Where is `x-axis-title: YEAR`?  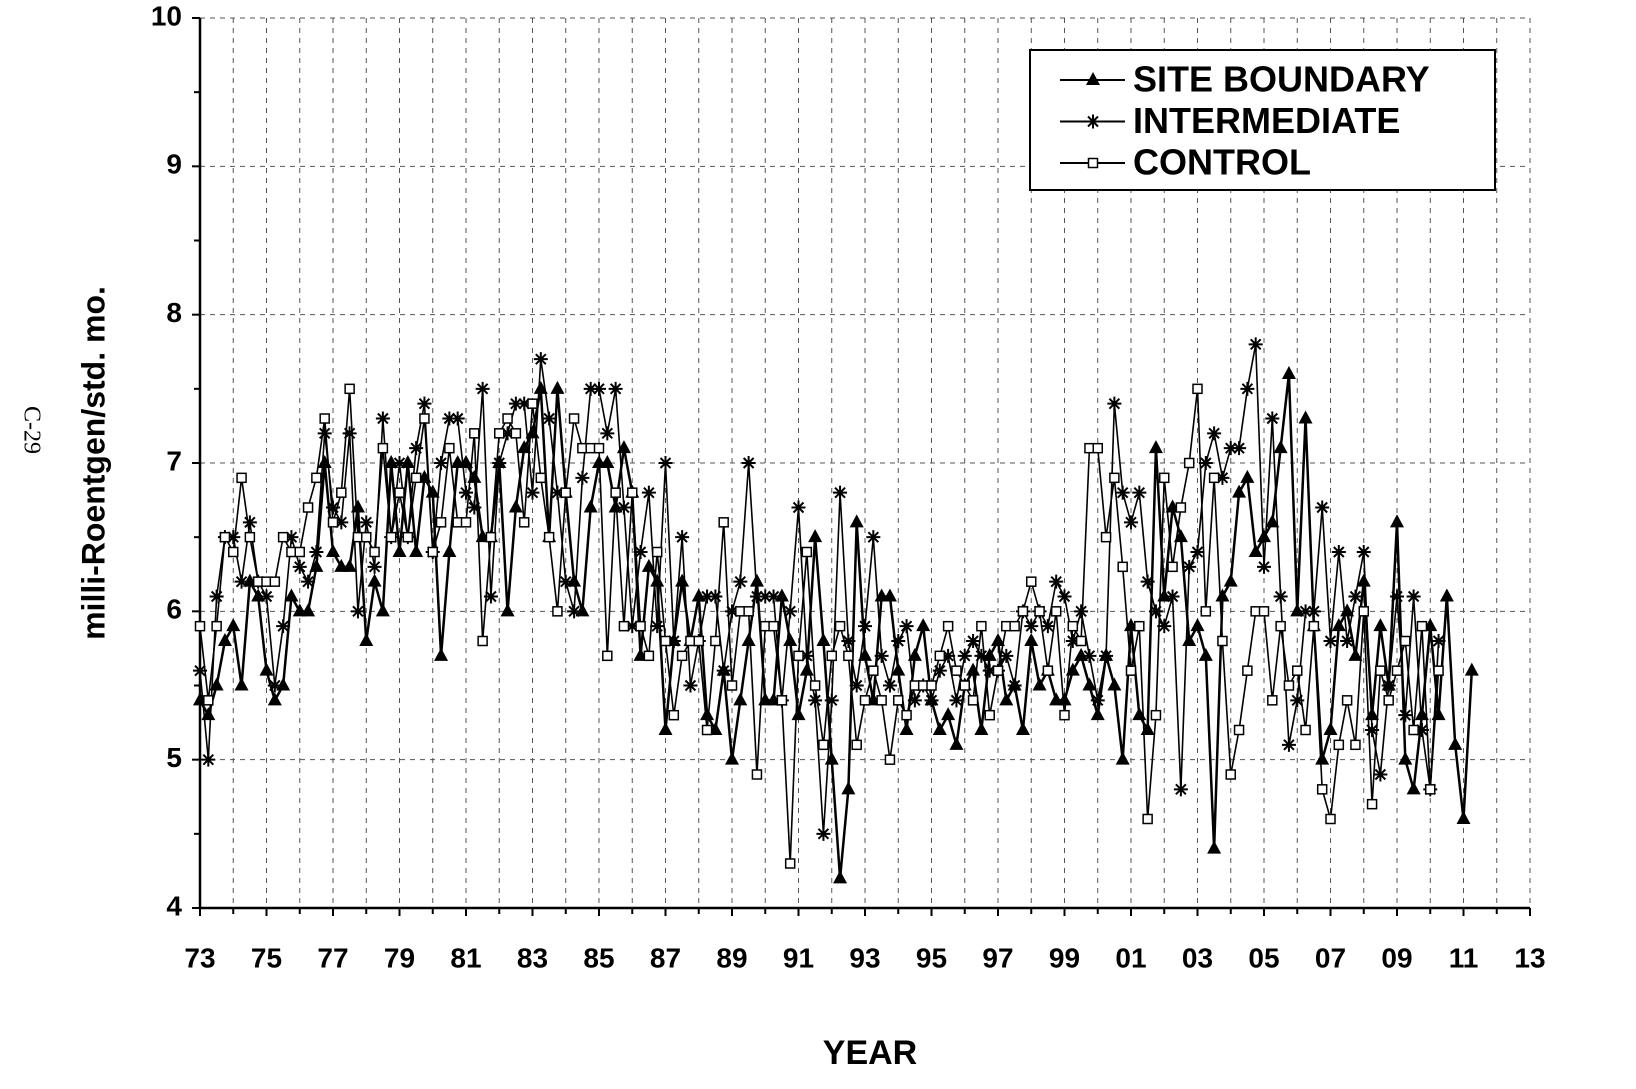
x-axis-title: YEAR is located at coordinates (870, 1053).